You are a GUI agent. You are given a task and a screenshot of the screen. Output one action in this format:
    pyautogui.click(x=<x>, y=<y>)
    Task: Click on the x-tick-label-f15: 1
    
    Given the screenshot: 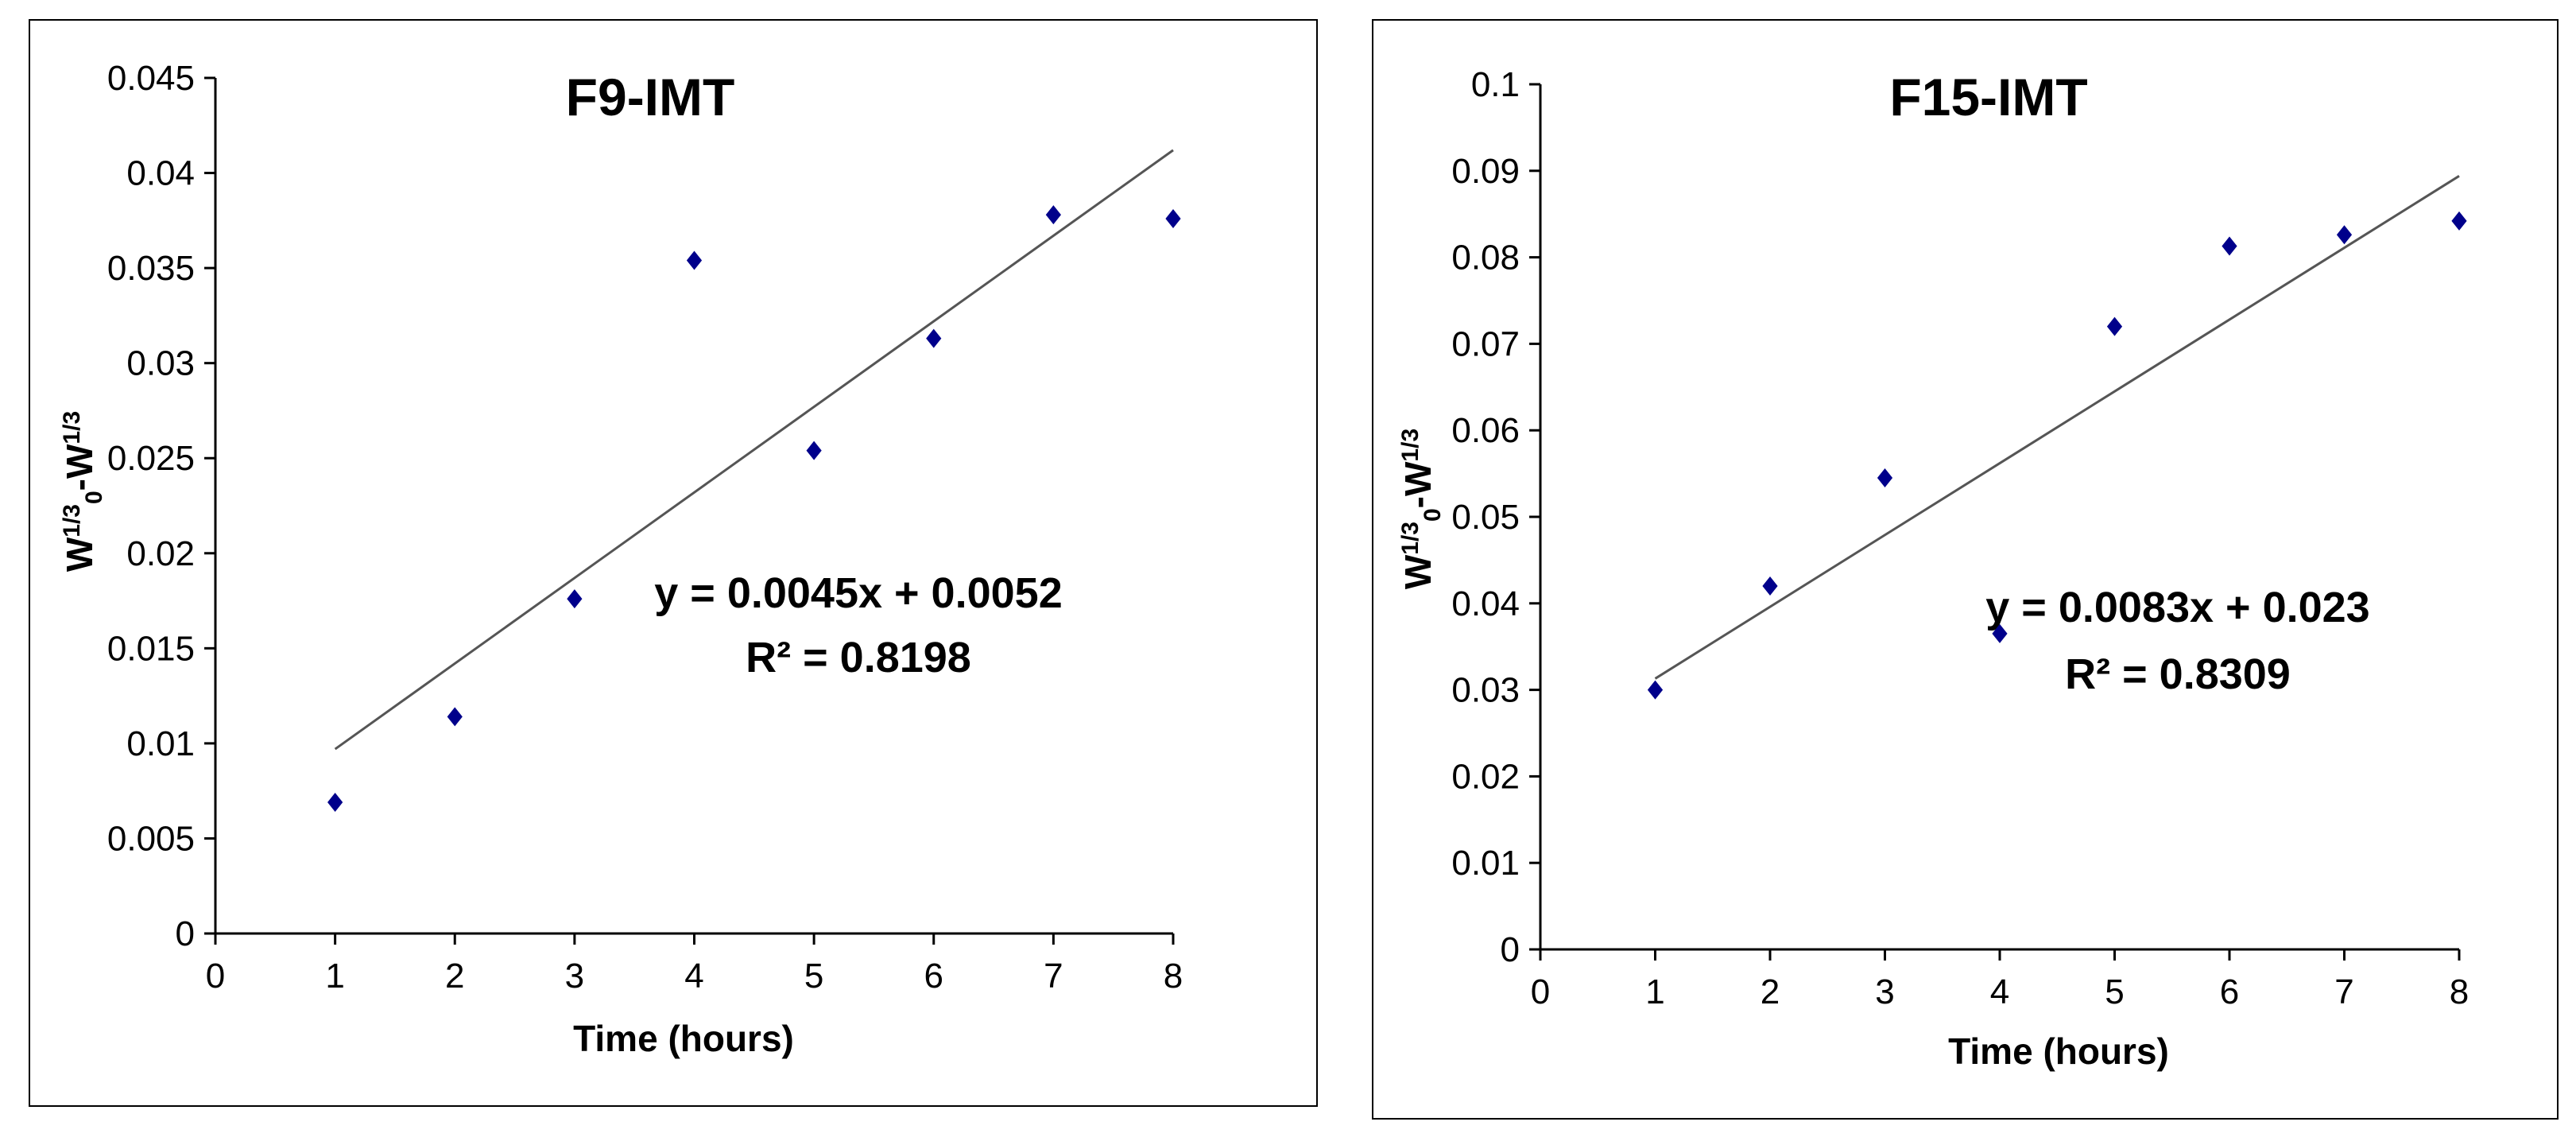 What is the action you would take?
    pyautogui.click(x=1654, y=991)
    